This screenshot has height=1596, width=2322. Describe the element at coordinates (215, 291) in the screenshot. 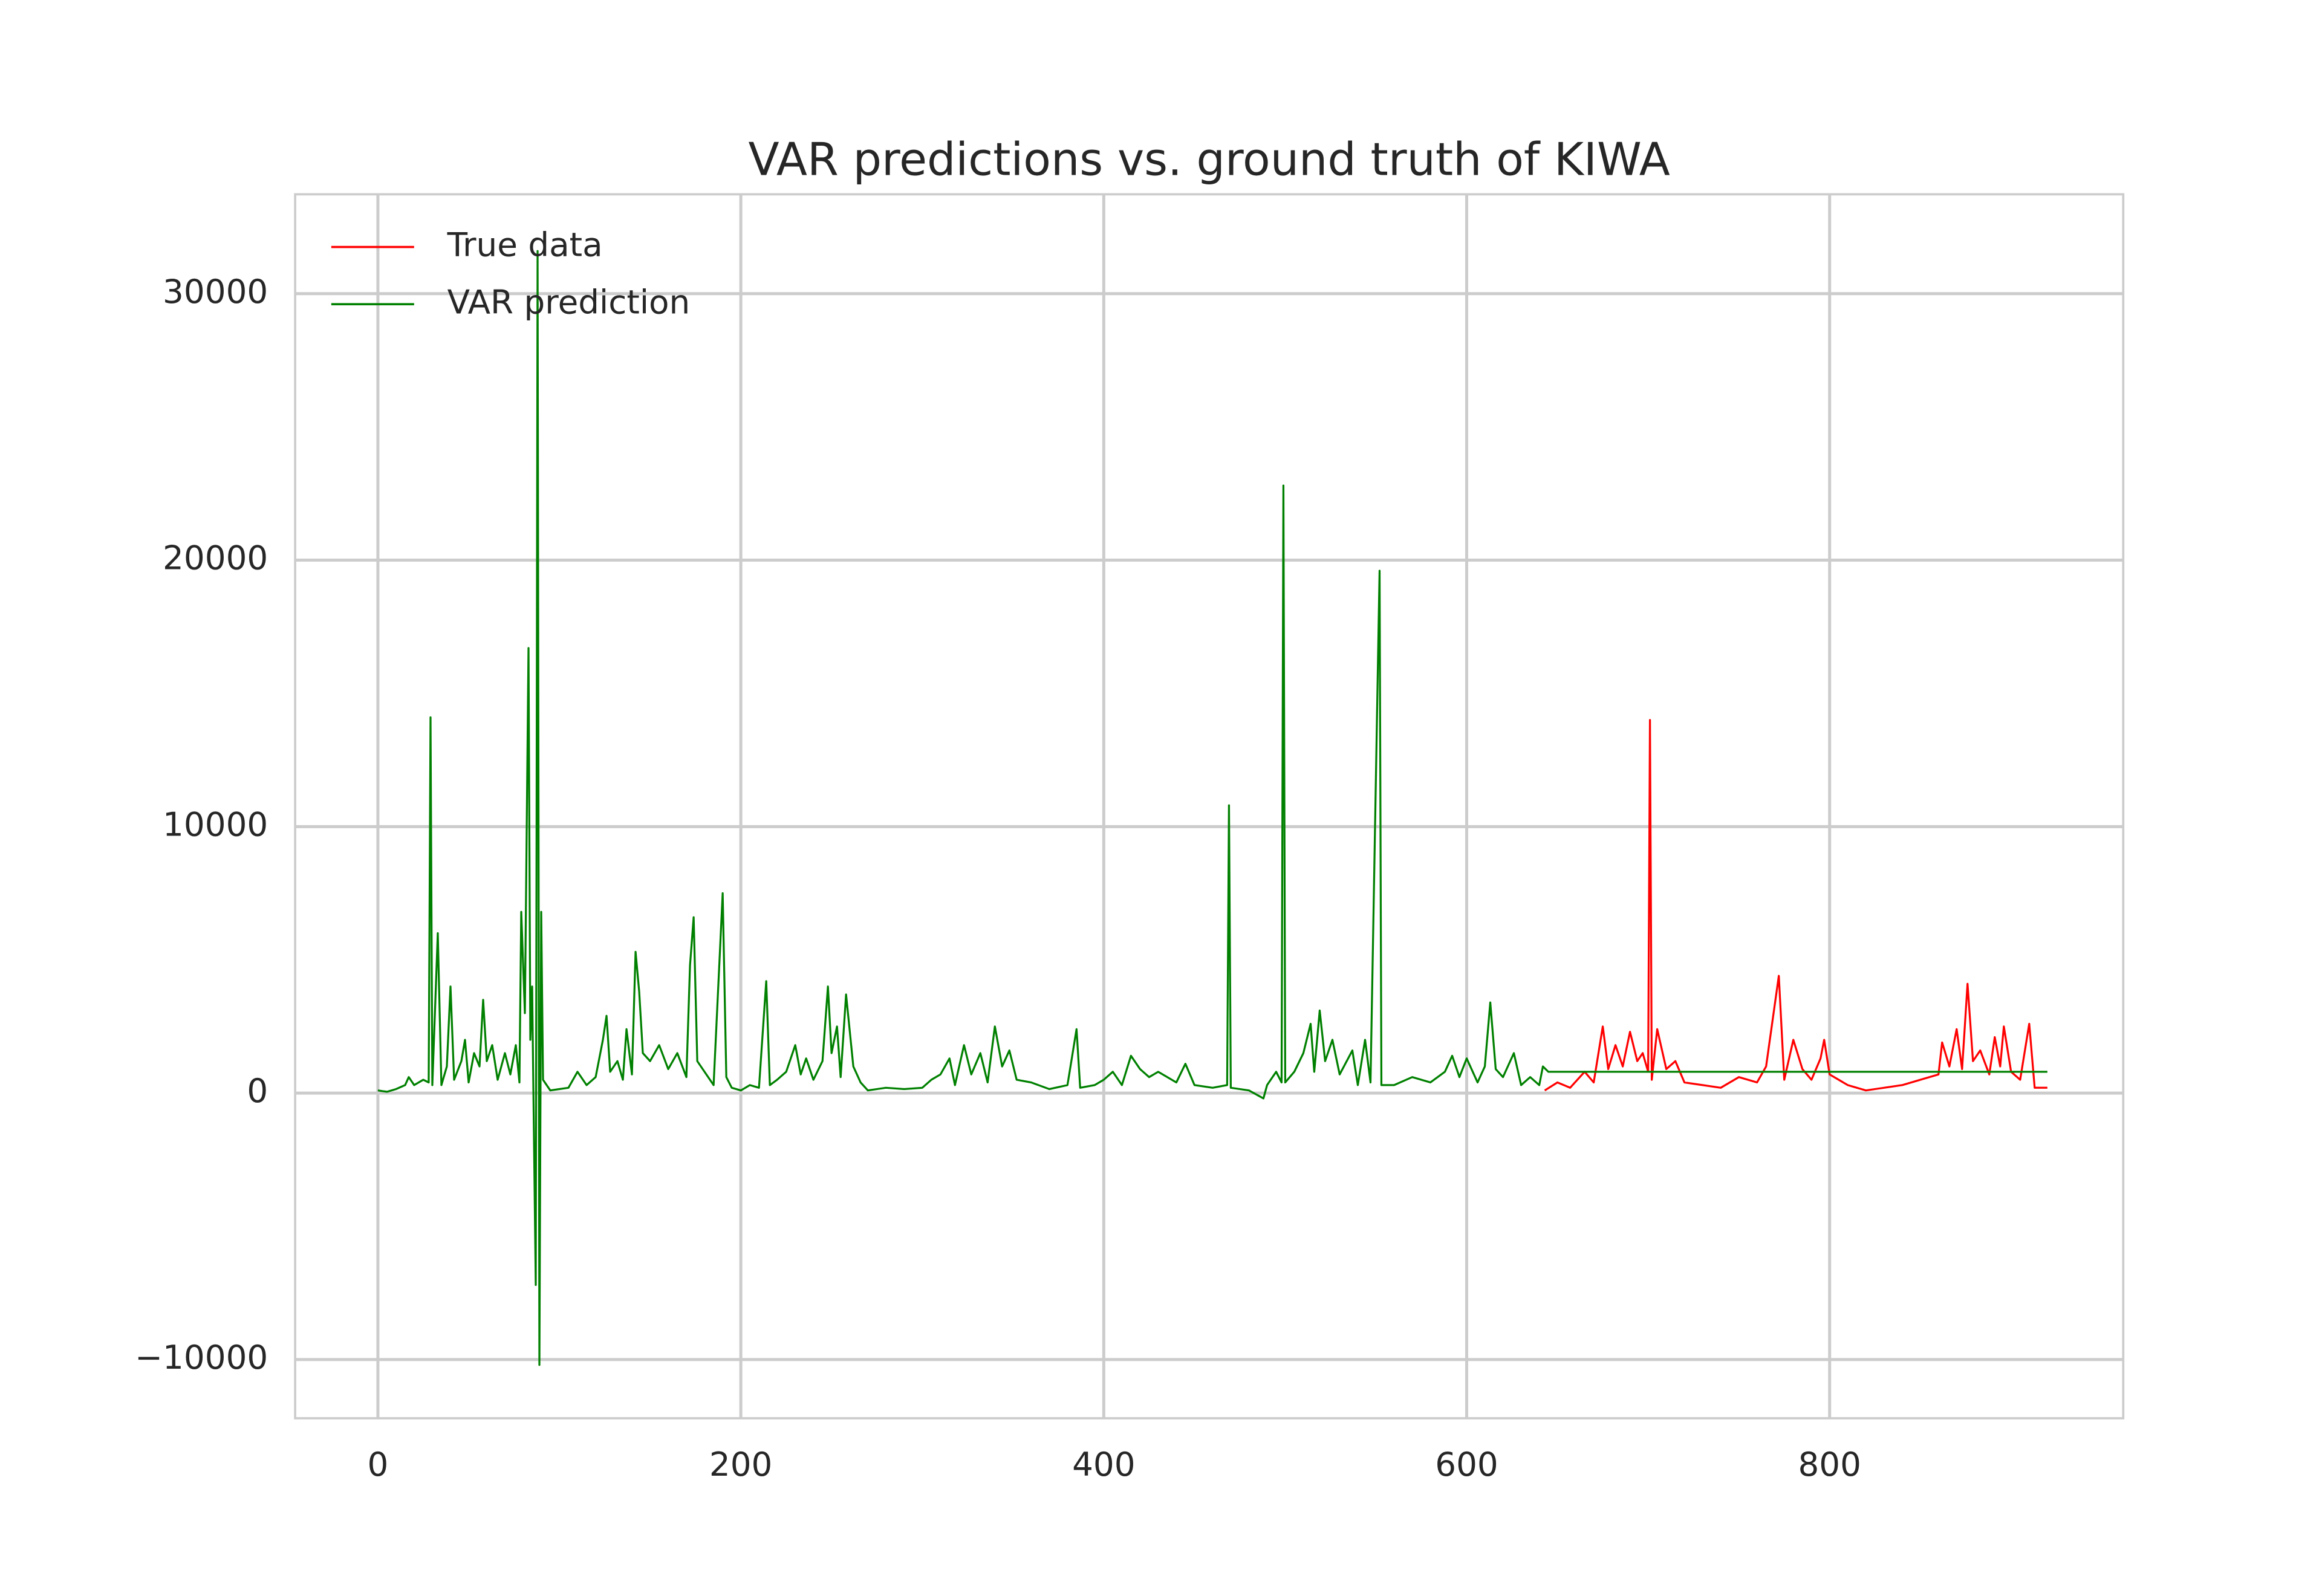

I see `y-tick-label: 30000` at that location.